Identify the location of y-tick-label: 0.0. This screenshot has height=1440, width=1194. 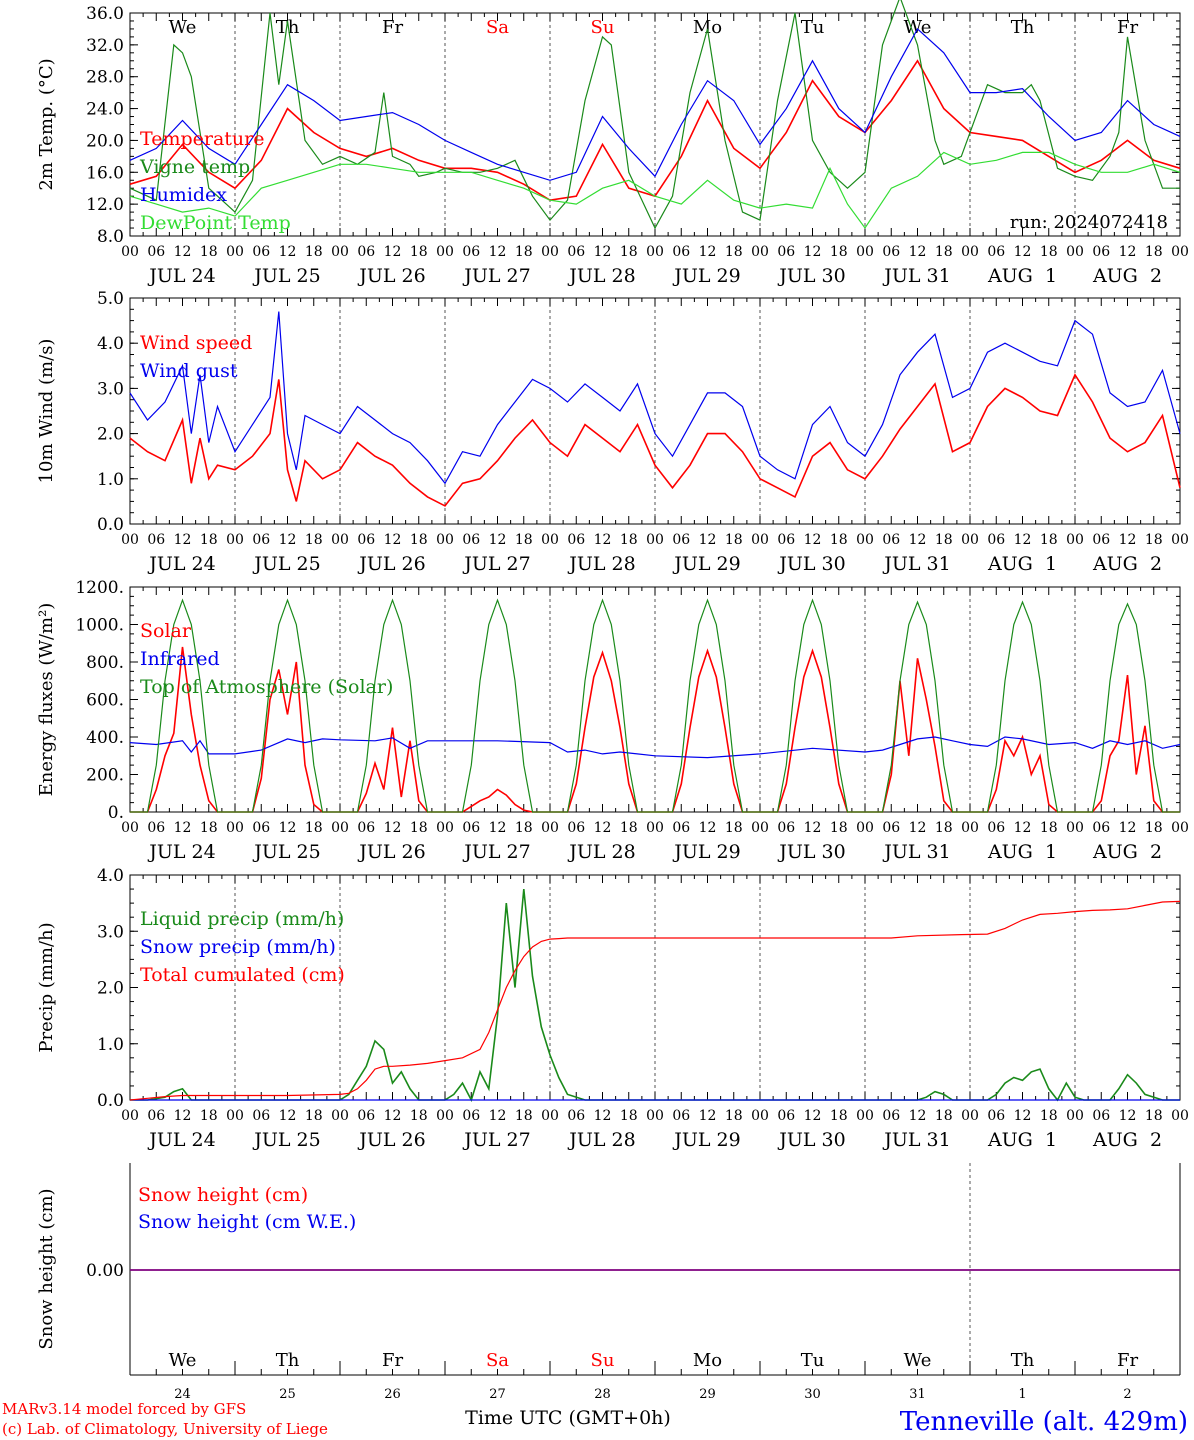
(110, 525).